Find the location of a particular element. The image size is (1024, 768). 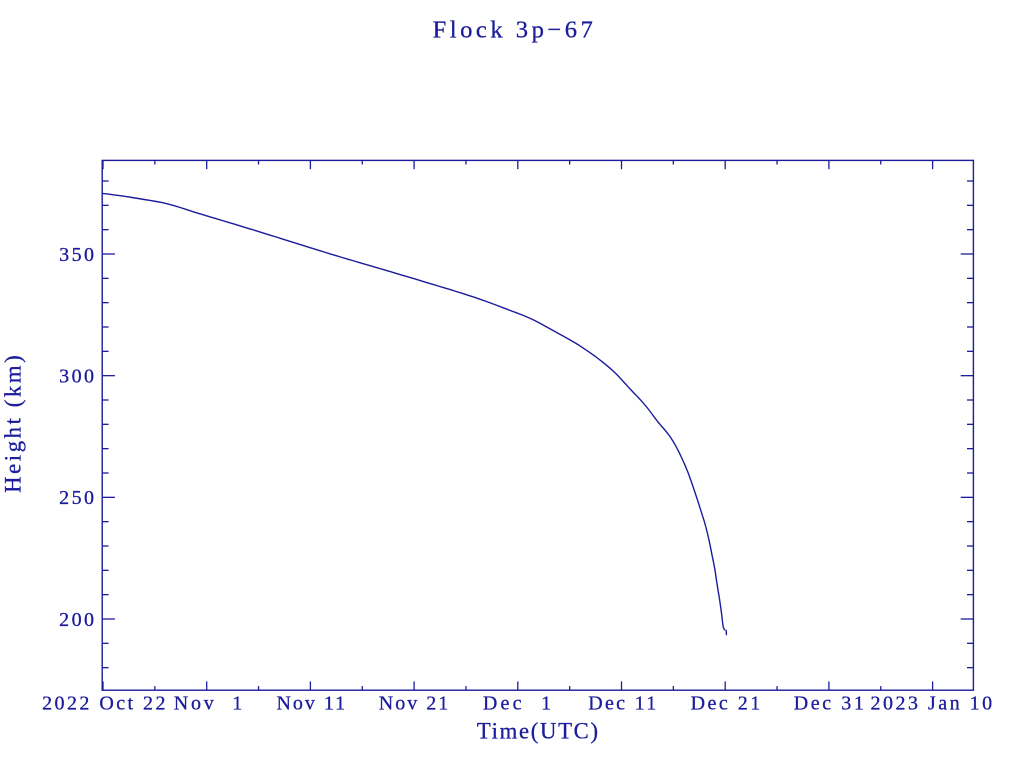

svg-text: 350 is located at coordinates (77, 255).